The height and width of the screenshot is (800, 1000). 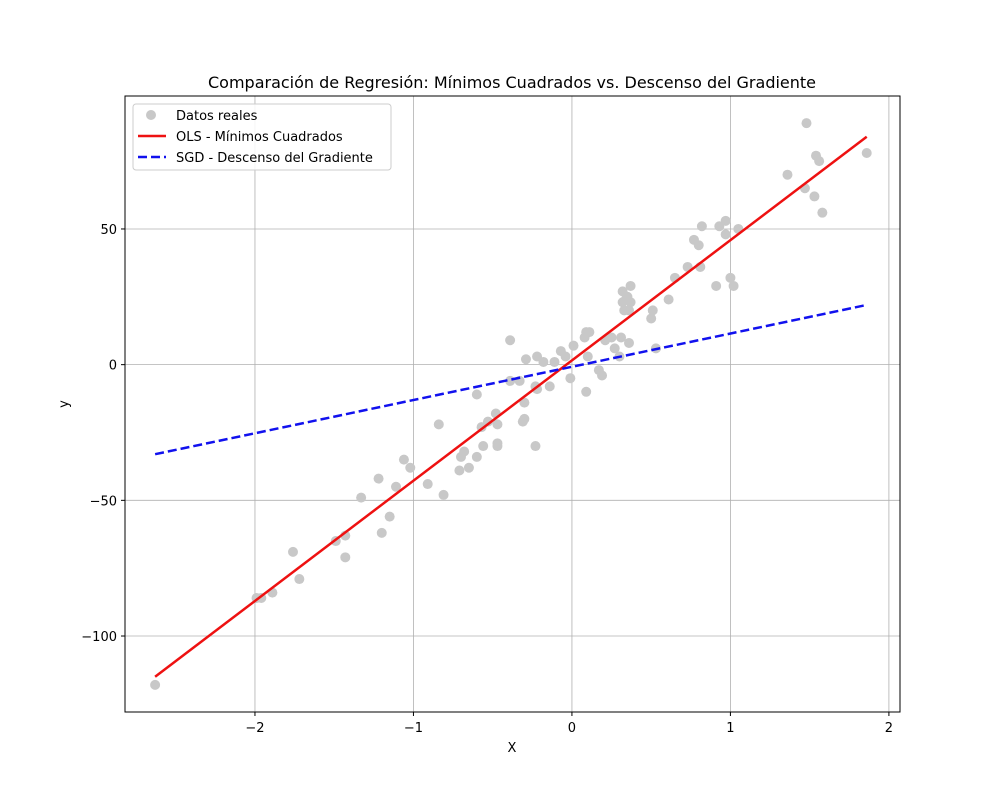 What do you see at coordinates (217, 116) in the screenshot?
I see `legend-label: Datos reales` at bounding box center [217, 116].